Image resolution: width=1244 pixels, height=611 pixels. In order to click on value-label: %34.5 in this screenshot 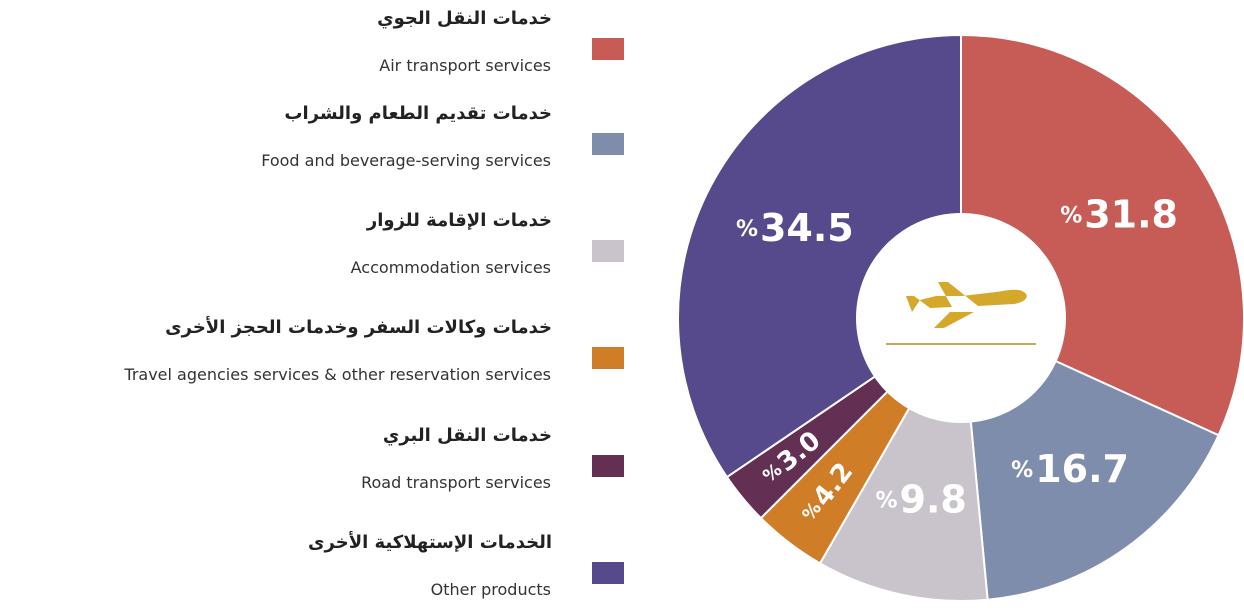, I will do `click(795, 228)`.